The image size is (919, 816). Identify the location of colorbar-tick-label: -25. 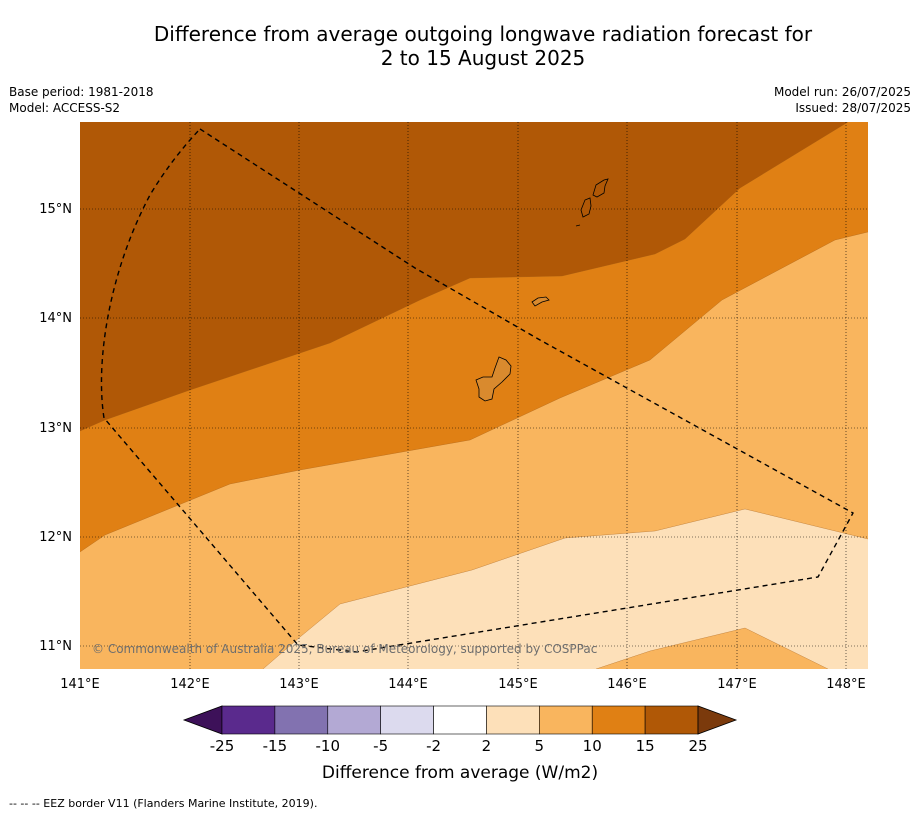
(222, 746).